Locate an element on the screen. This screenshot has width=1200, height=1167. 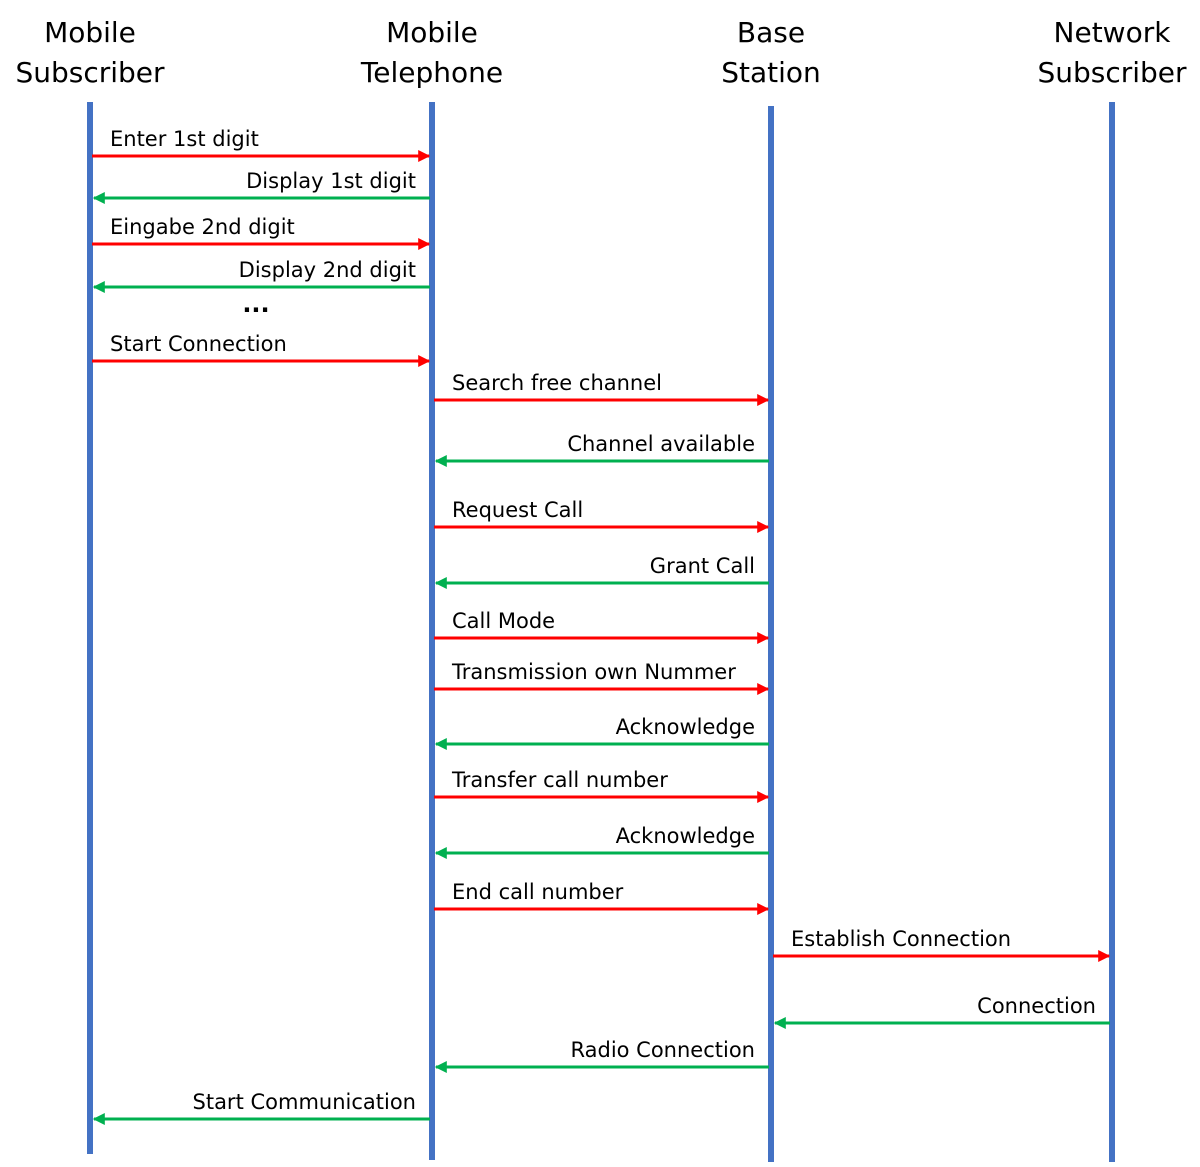
message-label: Transmission own Nummer is located at coordinates (593, 672).